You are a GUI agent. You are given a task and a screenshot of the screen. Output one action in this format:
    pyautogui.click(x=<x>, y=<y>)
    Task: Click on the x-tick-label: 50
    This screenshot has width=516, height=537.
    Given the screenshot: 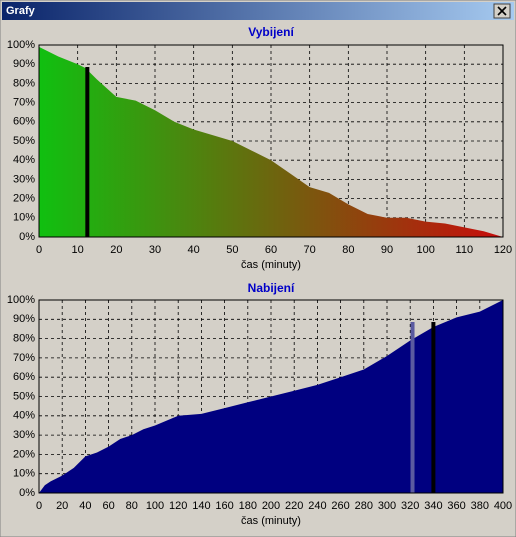 What is the action you would take?
    pyautogui.click(x=232, y=250)
    